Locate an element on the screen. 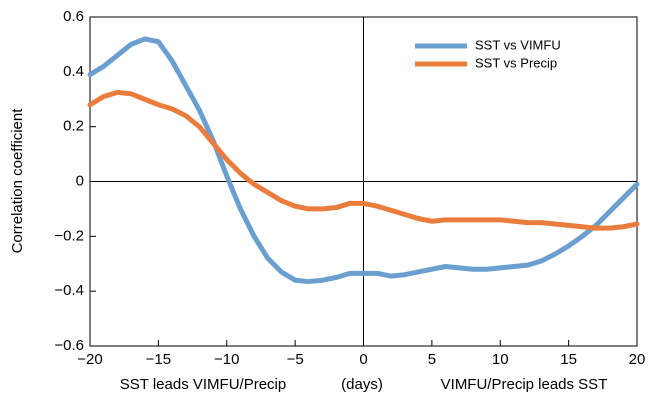  x-tick-label: −10 is located at coordinates (226, 359).